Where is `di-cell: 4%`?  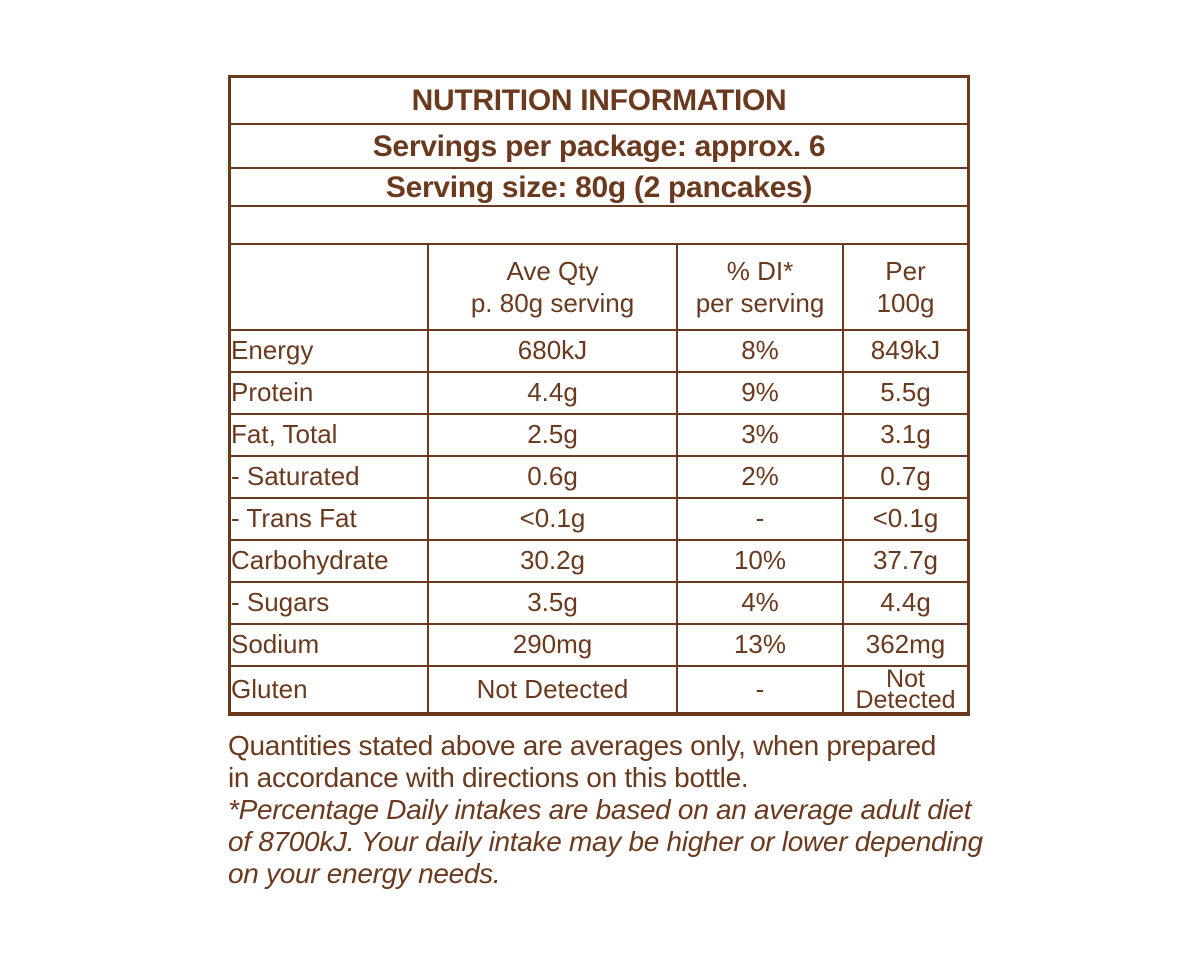
di-cell: 4% is located at coordinates (760, 603).